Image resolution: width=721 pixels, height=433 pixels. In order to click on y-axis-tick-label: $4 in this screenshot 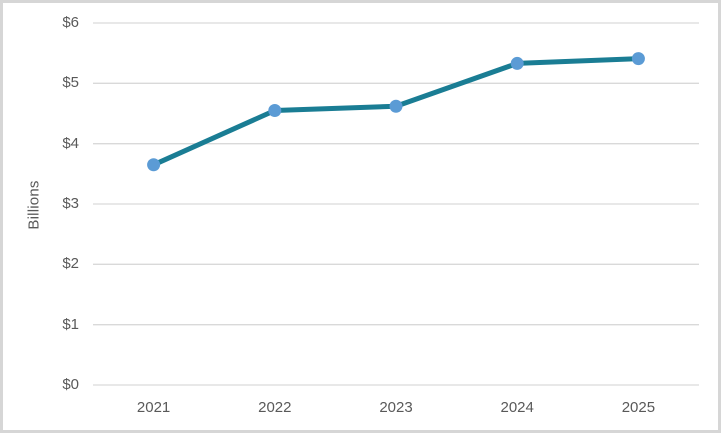, I will do `click(70, 143)`.